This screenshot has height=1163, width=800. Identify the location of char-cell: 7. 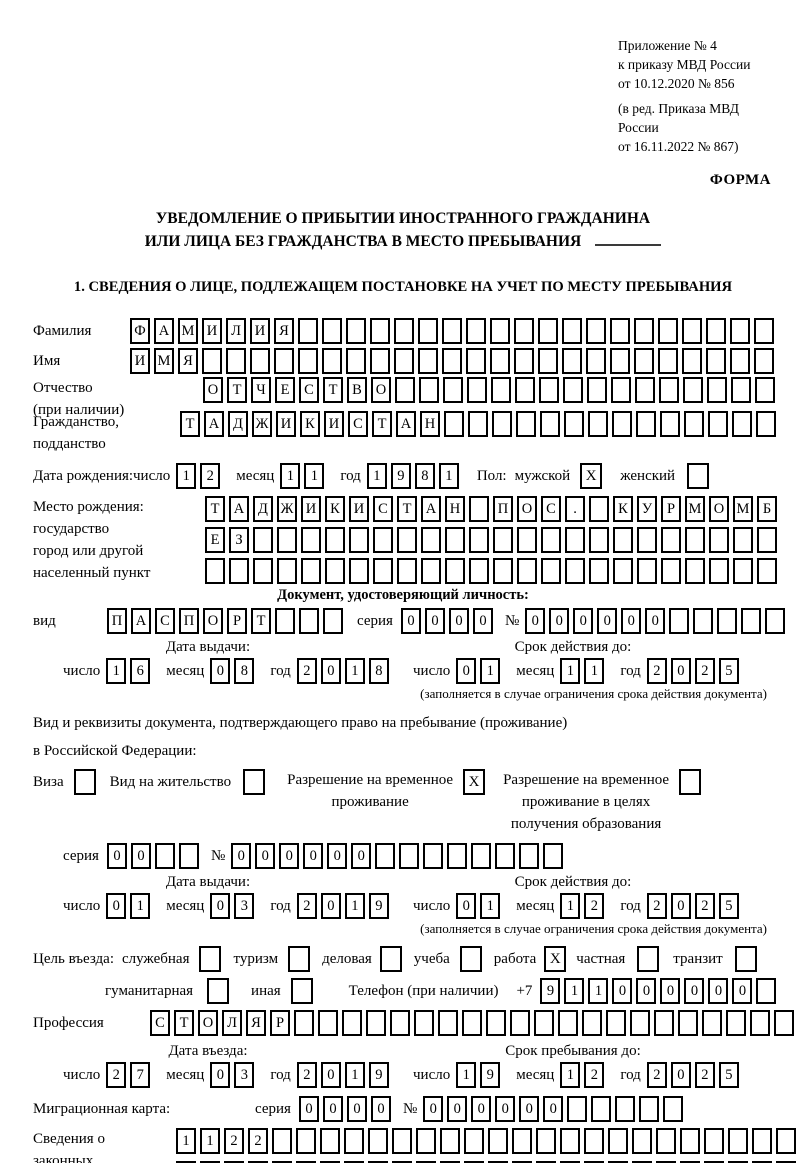
(140, 1075).